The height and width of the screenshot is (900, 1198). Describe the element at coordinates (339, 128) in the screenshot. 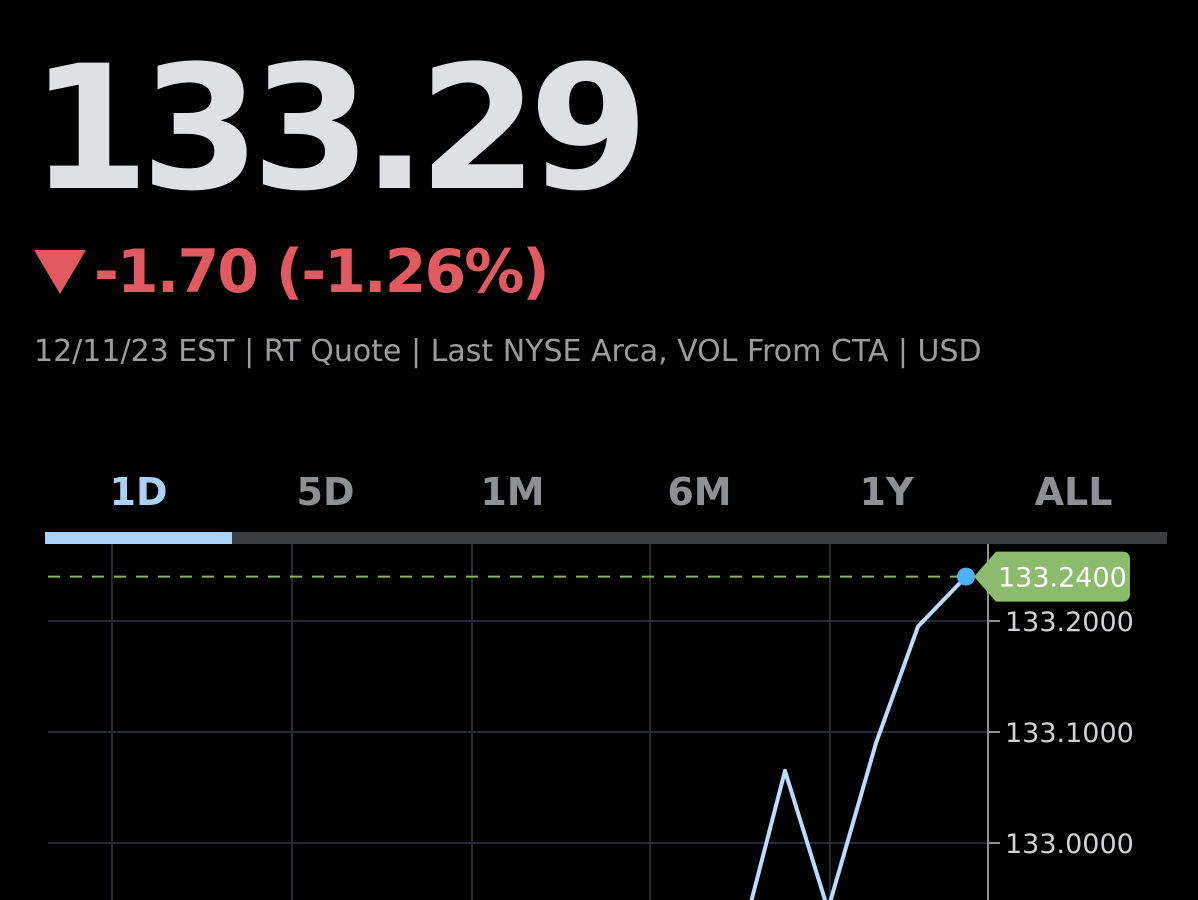

I see `last-price: 133.29` at that location.